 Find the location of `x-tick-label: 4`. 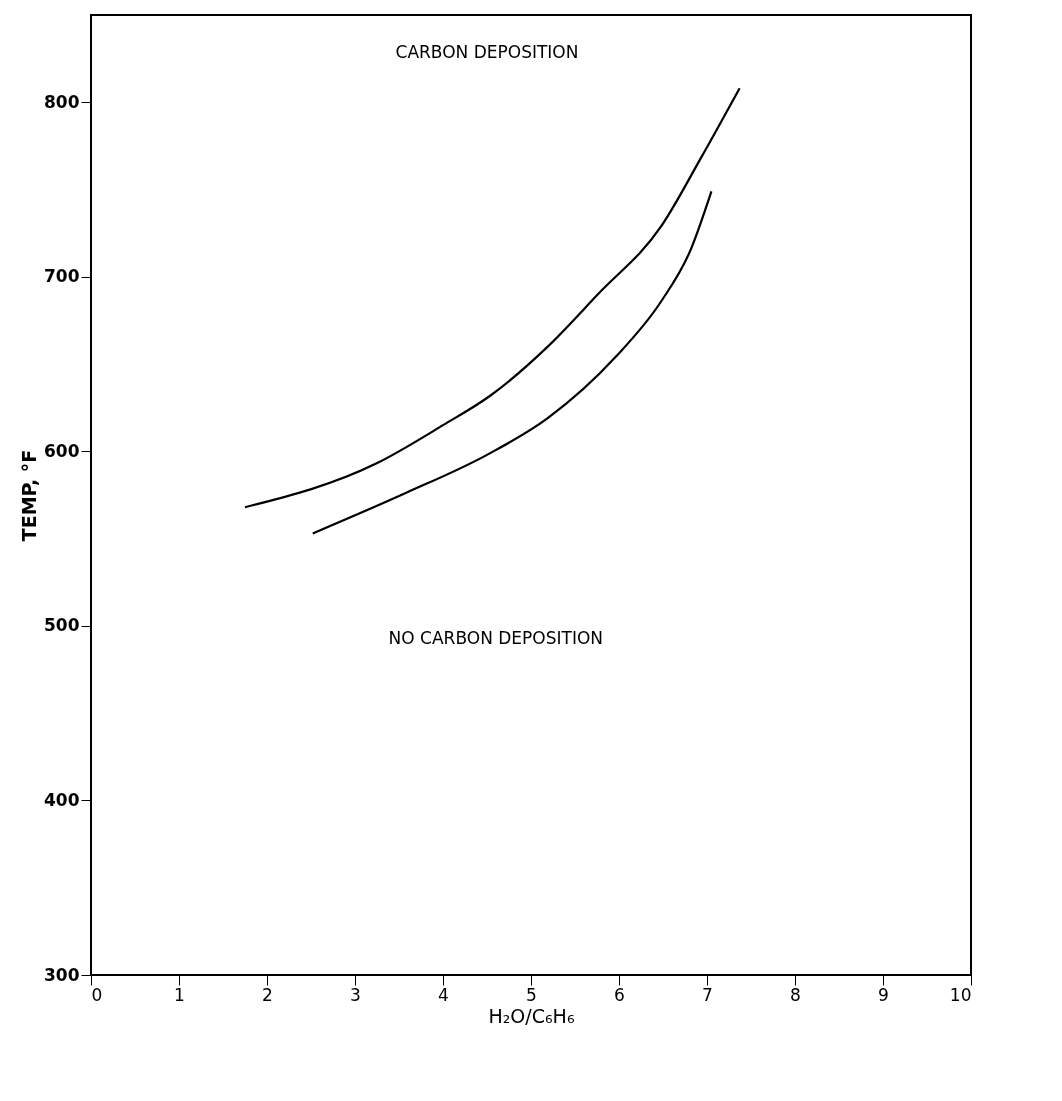

x-tick-label: 4 is located at coordinates (443, 994).